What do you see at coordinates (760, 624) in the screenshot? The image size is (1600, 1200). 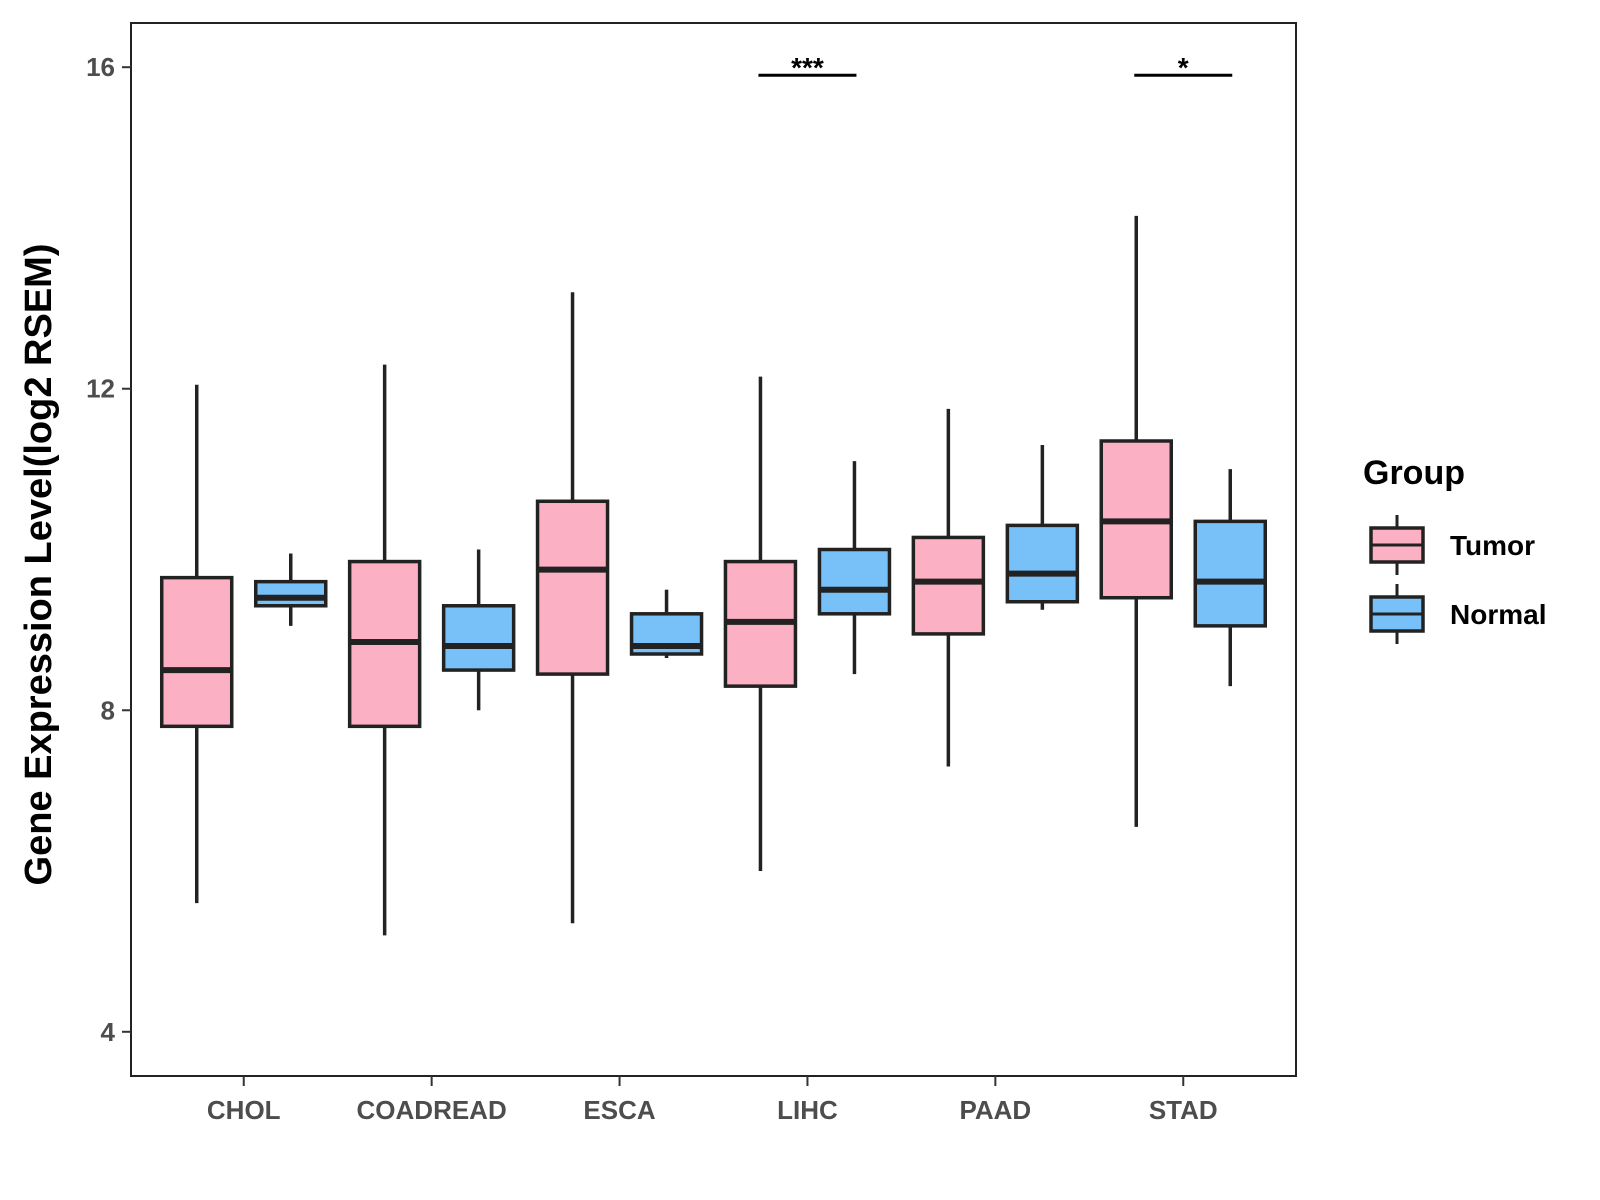 I see `box-tumor-lihc` at bounding box center [760, 624].